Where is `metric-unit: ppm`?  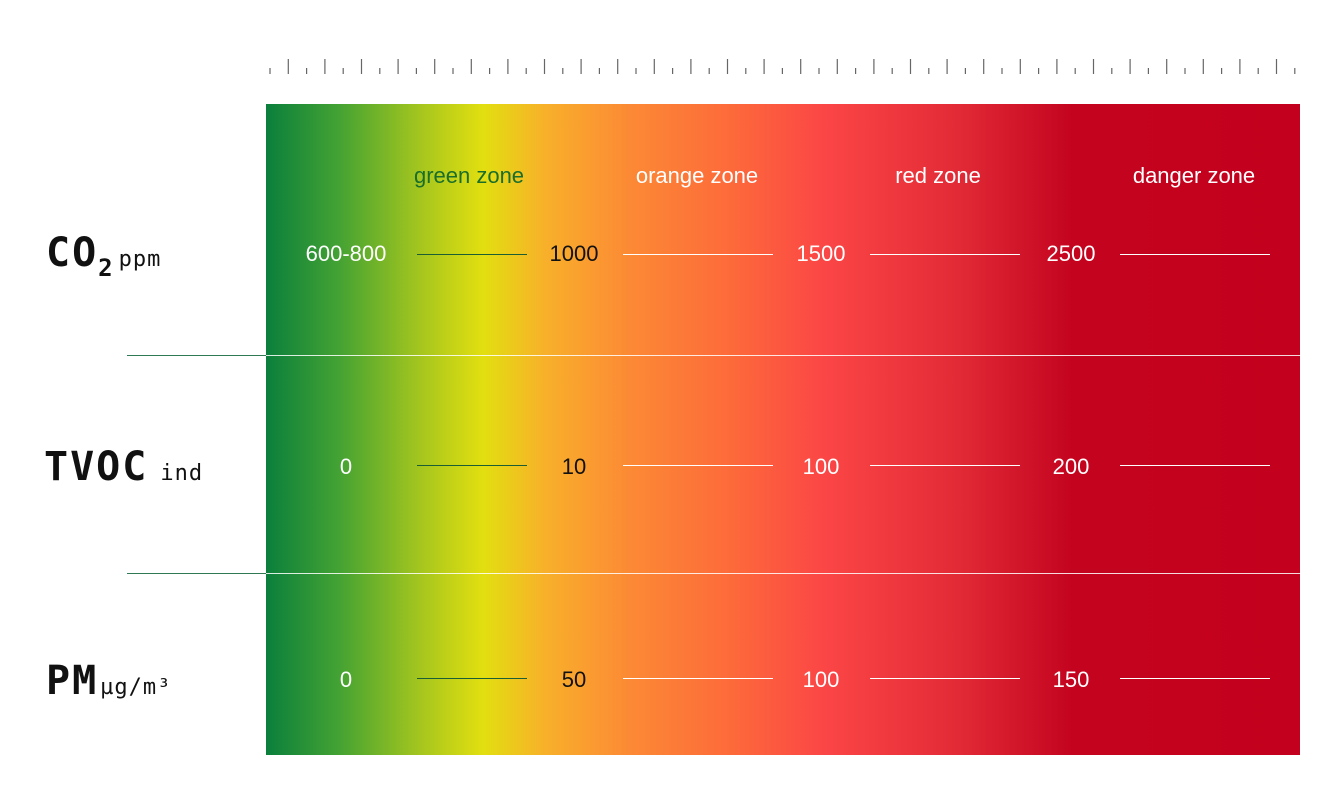 metric-unit: ppm is located at coordinates (140, 259).